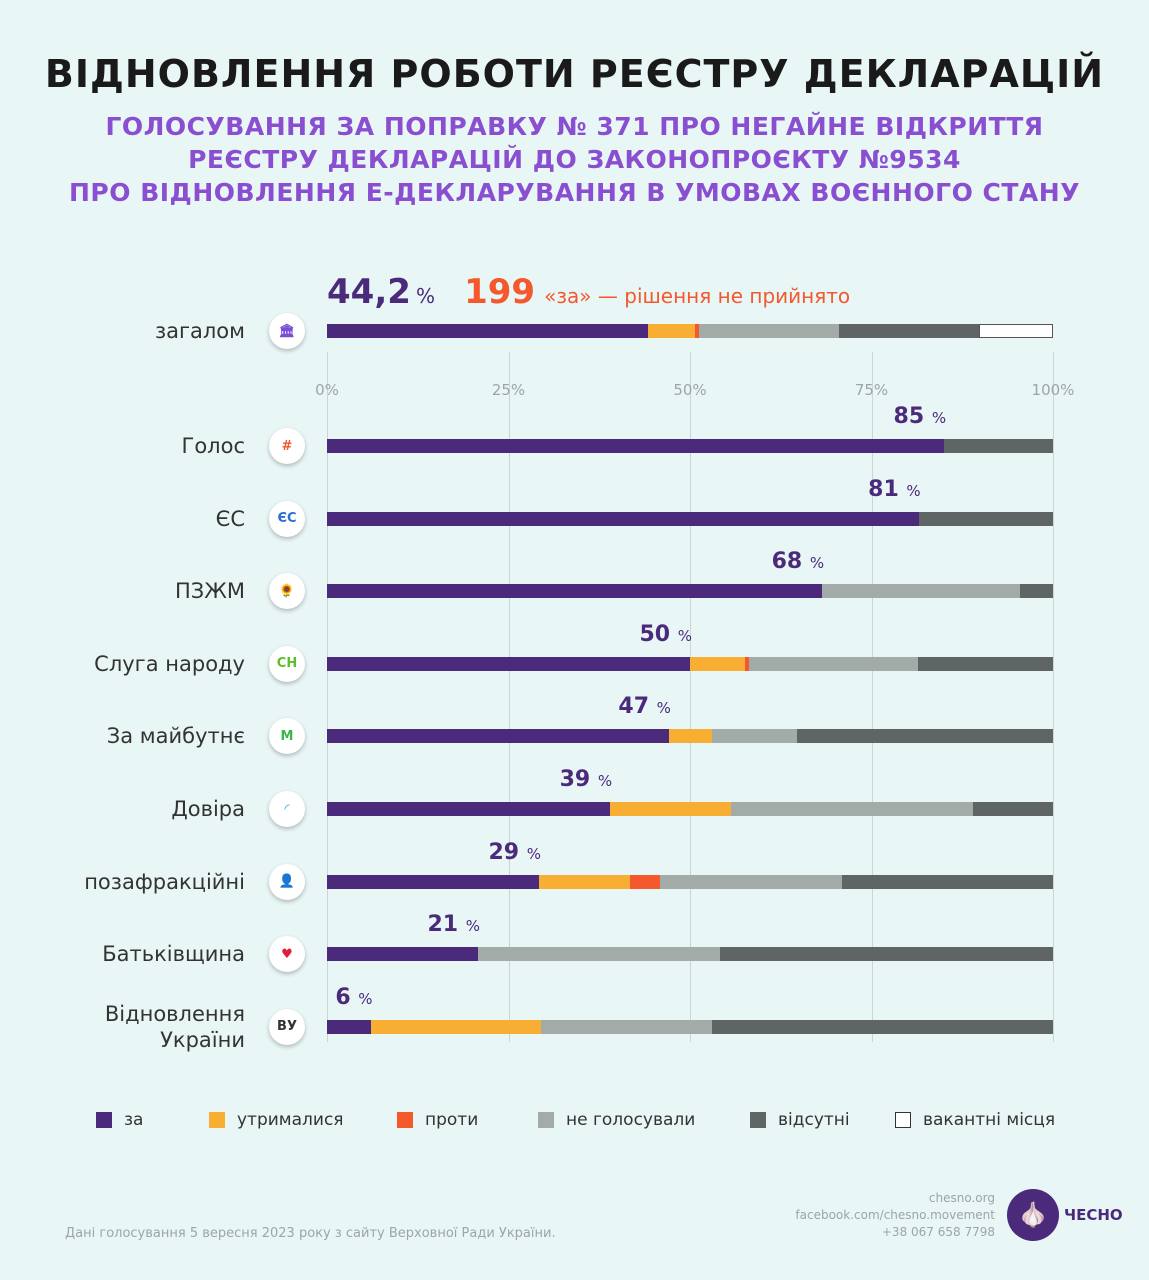 This screenshot has width=1149, height=1280. Describe the element at coordinates (514, 852) in the screenshot. I see `data-label: 29 %` at that location.